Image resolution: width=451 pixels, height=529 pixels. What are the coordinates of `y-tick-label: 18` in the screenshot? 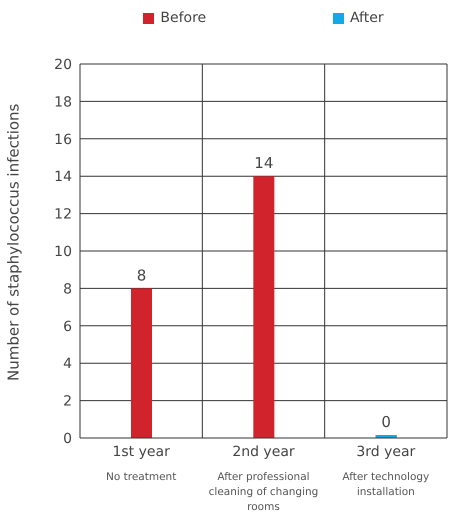 It's located at (63, 102).